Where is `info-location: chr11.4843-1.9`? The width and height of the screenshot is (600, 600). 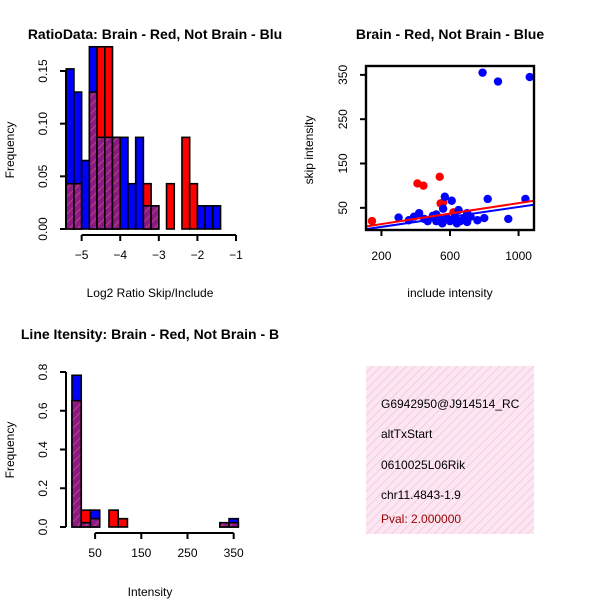 info-location: chr11.4843-1.9 is located at coordinates (421, 495).